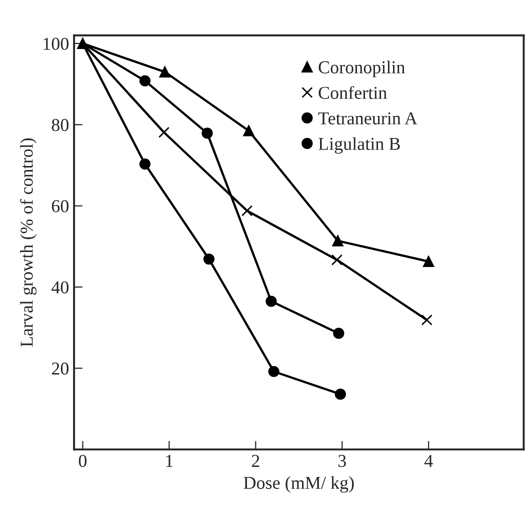 The width and height of the screenshot is (529, 505). I want to click on y-tick-label: 20, so click(60, 368).